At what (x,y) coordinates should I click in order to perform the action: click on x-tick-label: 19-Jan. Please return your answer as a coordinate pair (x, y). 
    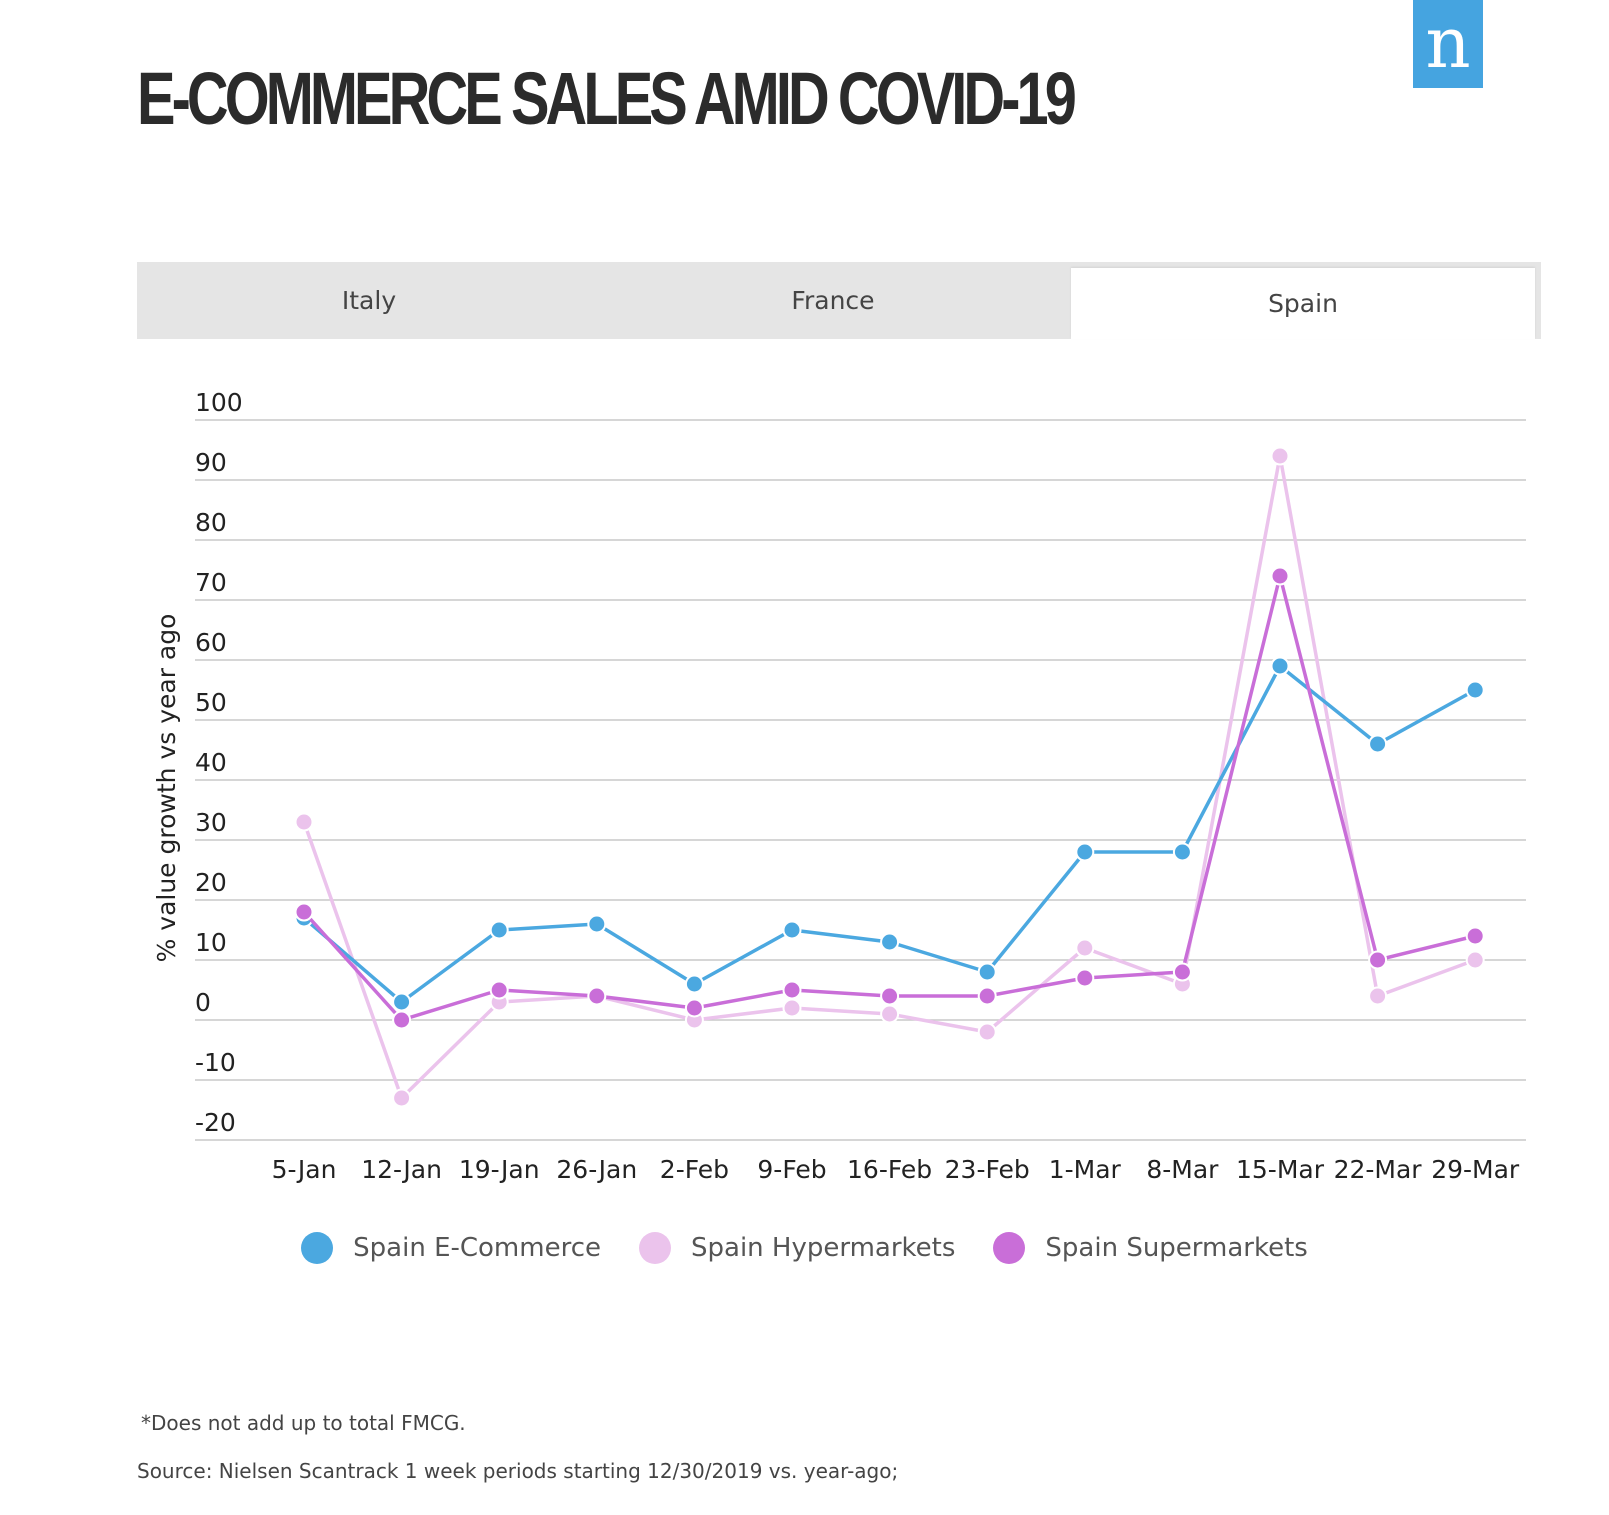
    Looking at the image, I should click on (499, 1169).